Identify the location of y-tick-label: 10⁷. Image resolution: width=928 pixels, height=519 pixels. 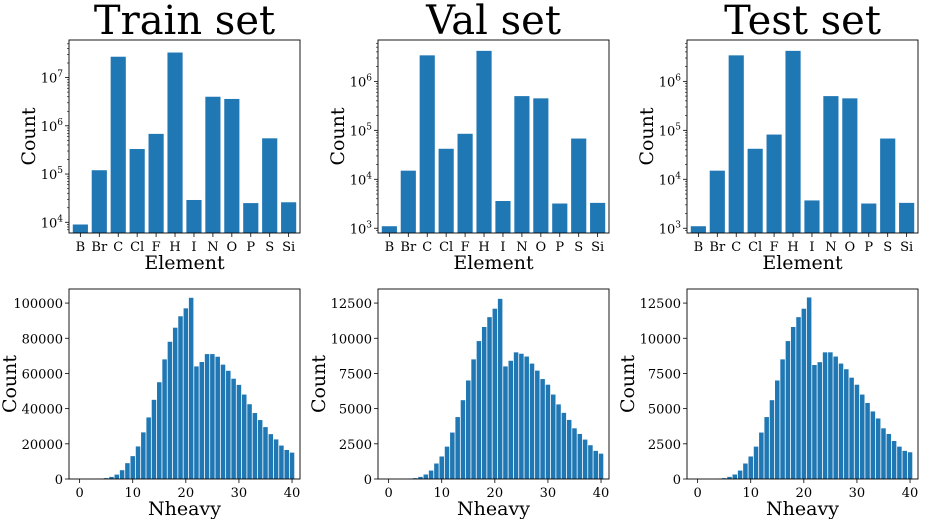
(52, 78).